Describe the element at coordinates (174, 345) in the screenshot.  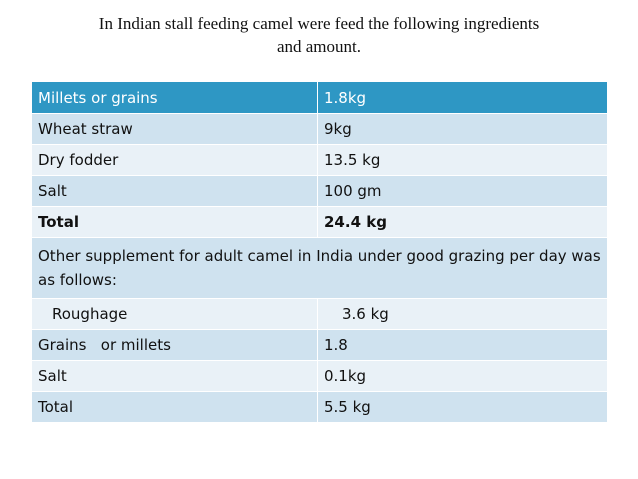
I see `item-cell: Grains or millets` at that location.